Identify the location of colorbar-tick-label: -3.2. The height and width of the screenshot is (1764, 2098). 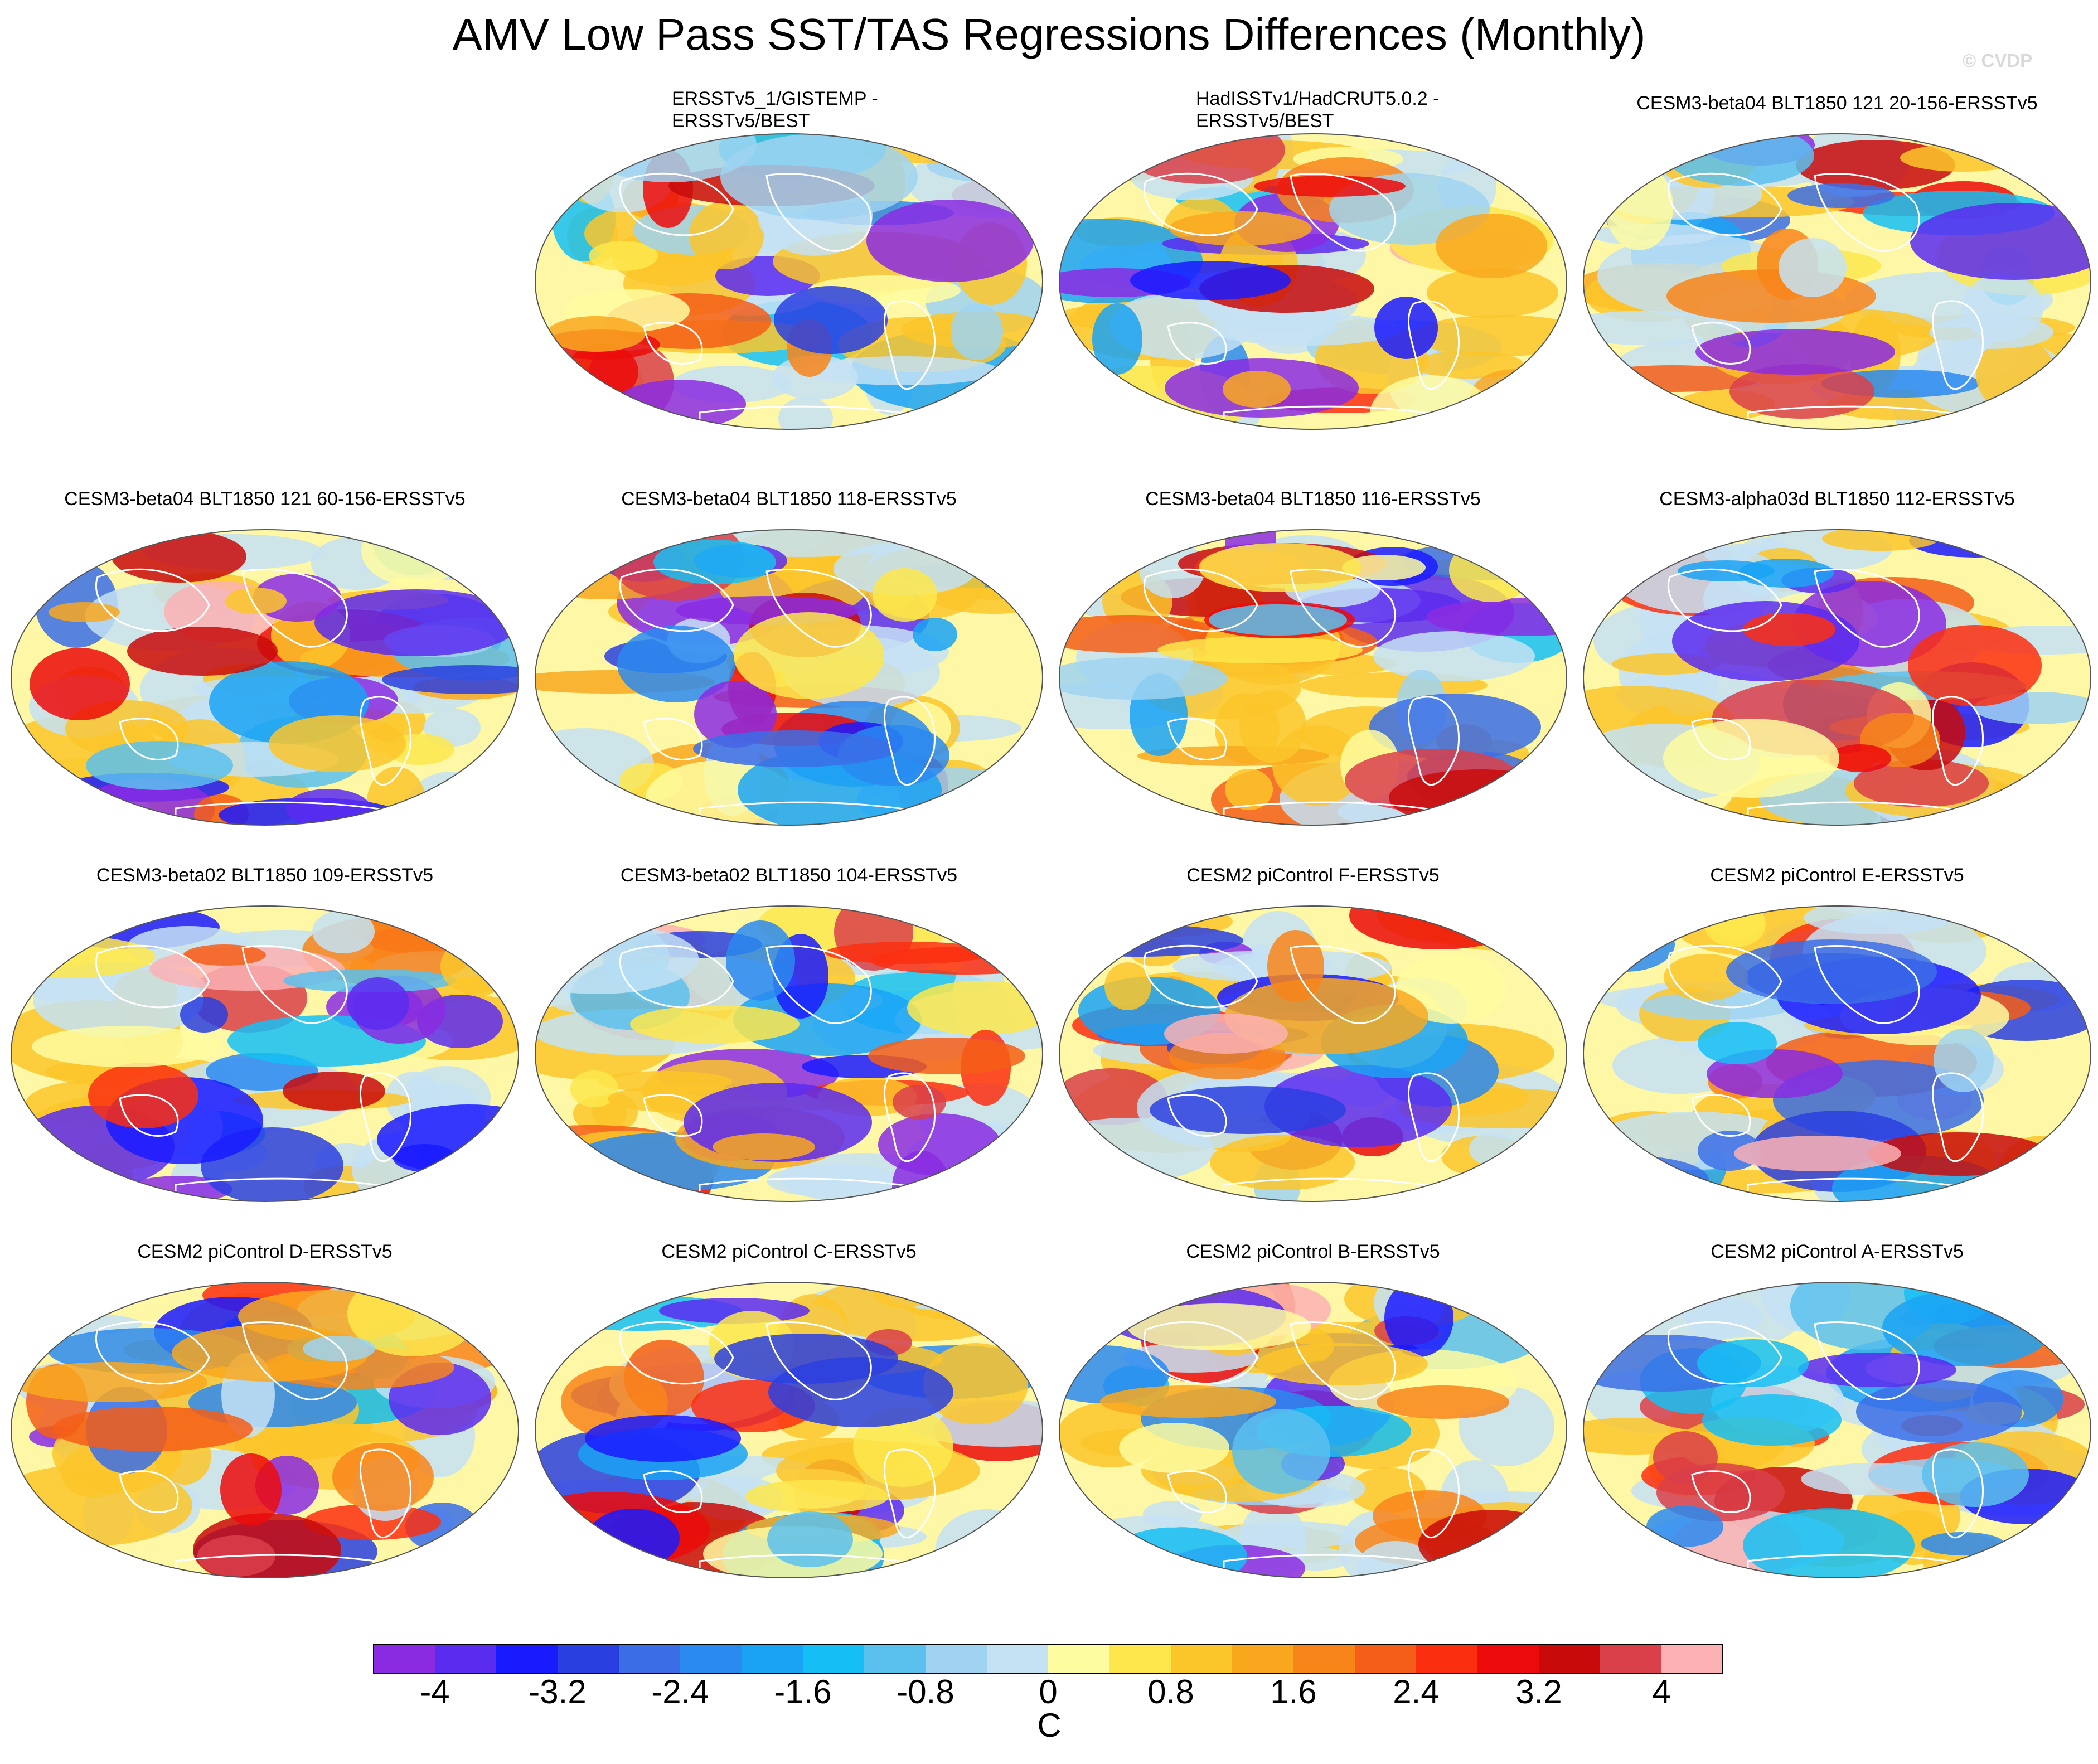
(558, 1691).